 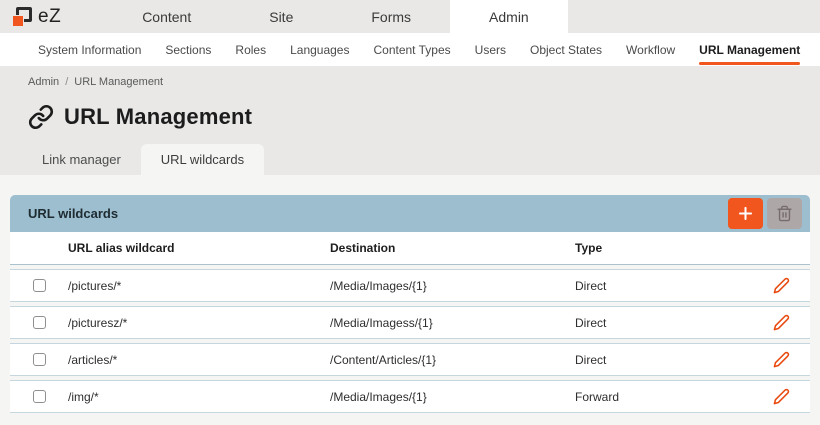 I want to click on top-nav-admin: Admin, so click(x=509, y=16).